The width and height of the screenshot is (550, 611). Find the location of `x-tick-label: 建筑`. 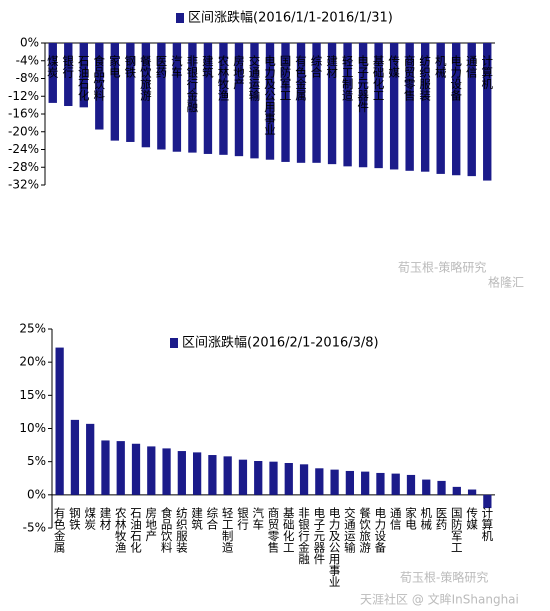

x-tick-label: 建筑 is located at coordinates (208, 66).